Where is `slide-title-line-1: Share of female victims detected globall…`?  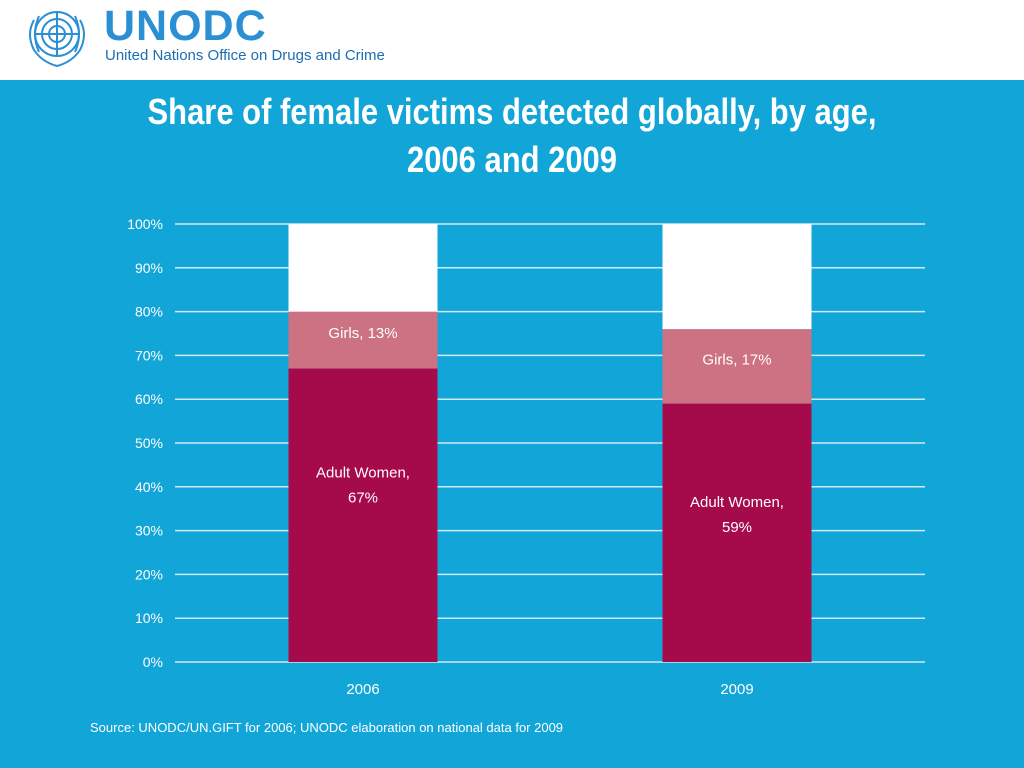 slide-title-line-1: Share of female victims detected globall… is located at coordinates (512, 111).